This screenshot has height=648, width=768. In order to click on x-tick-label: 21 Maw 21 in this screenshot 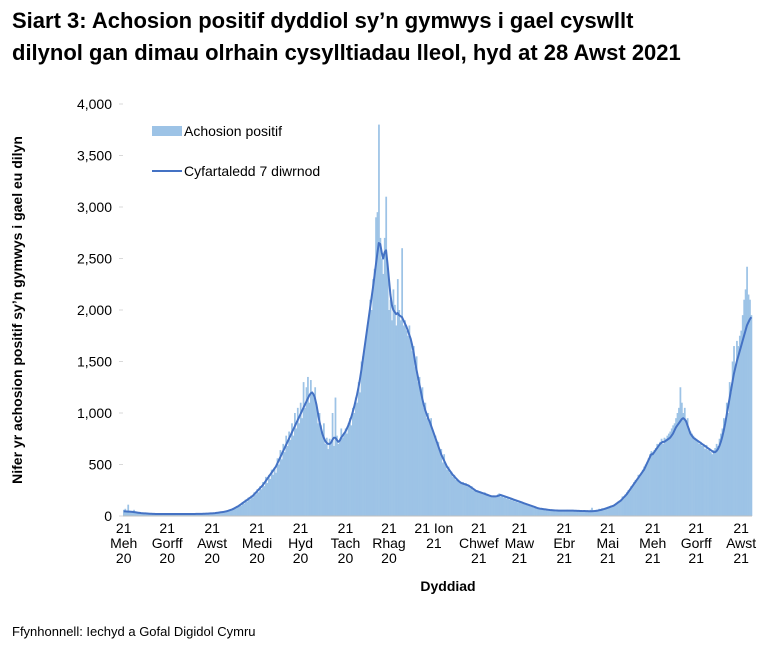, I will do `click(520, 543)`.